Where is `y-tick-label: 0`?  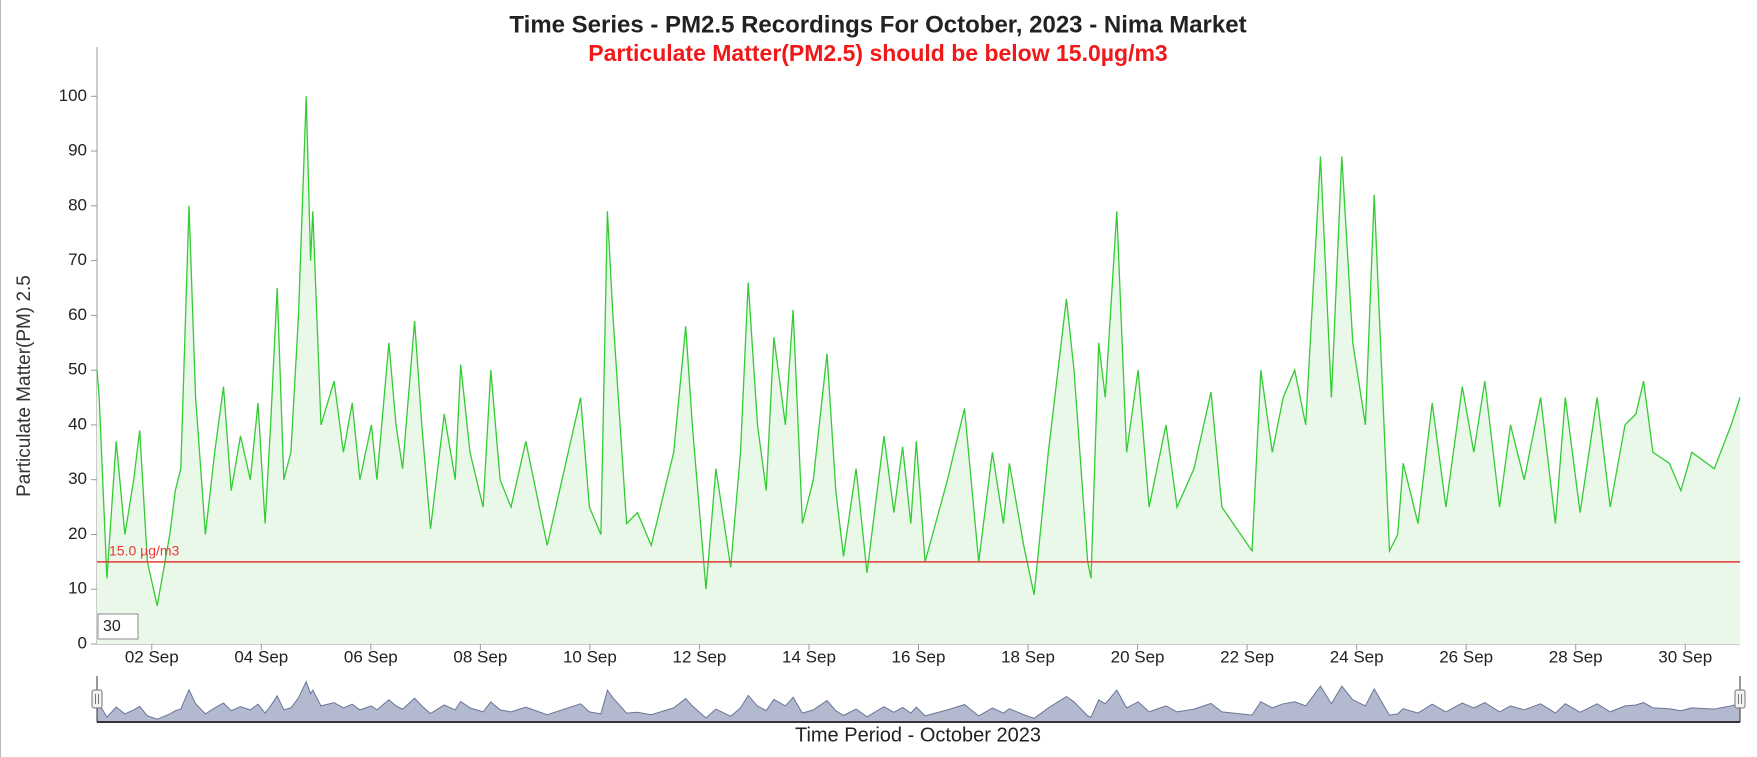
y-tick-label: 0 is located at coordinates (82, 642).